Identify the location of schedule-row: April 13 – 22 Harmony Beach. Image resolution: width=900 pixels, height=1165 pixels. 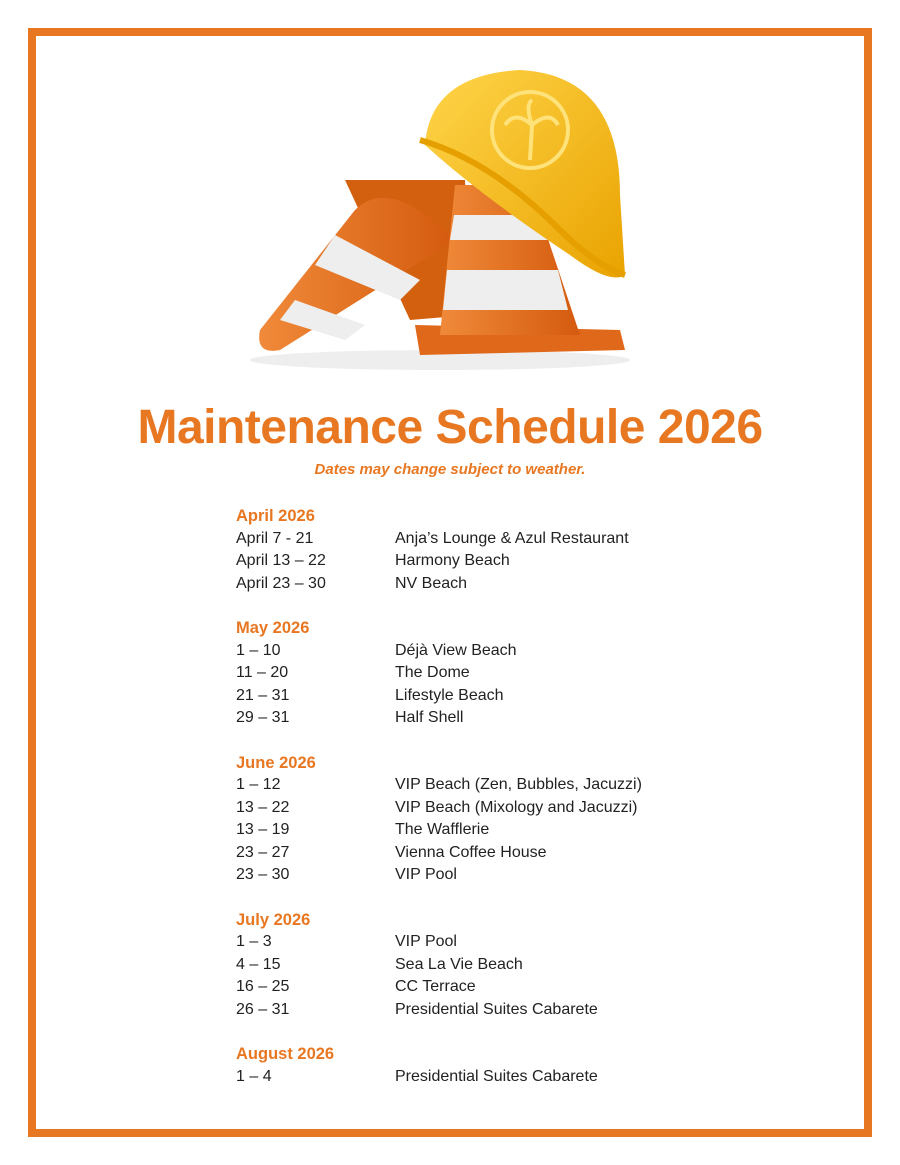
(486, 561).